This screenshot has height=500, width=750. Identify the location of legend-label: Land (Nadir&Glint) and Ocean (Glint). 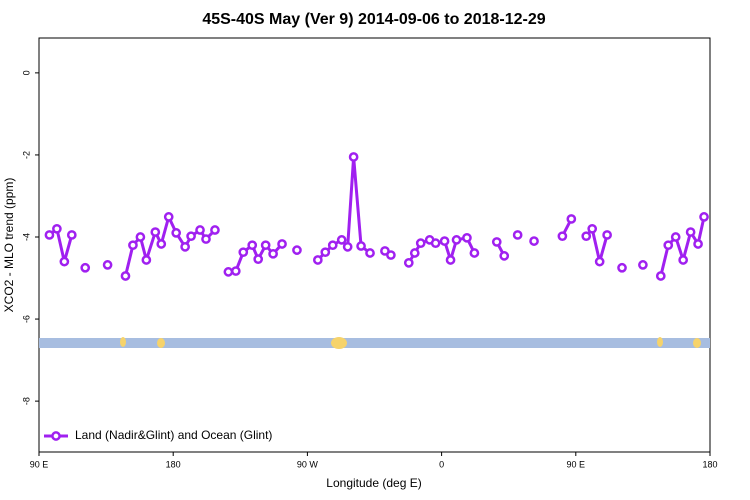
(173, 435).